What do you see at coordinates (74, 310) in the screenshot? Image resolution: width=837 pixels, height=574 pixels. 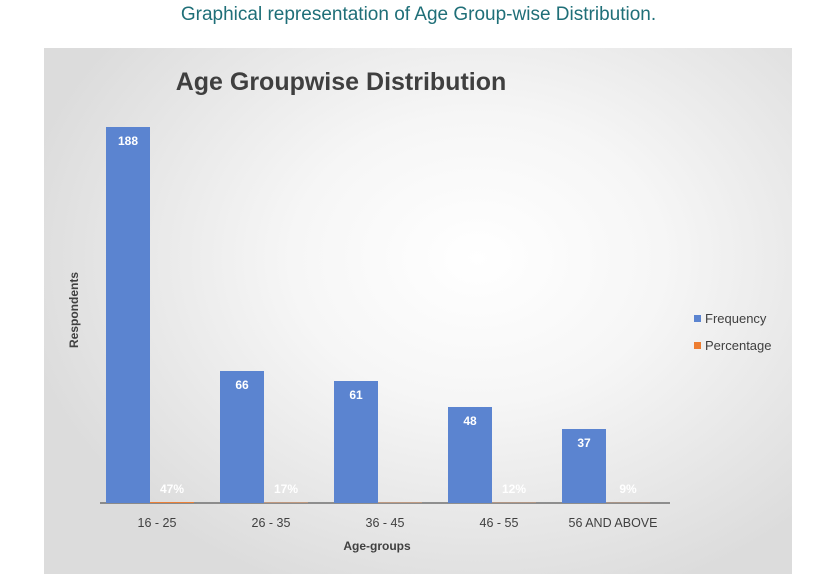 I see `y-axis-title: Respondents` at bounding box center [74, 310].